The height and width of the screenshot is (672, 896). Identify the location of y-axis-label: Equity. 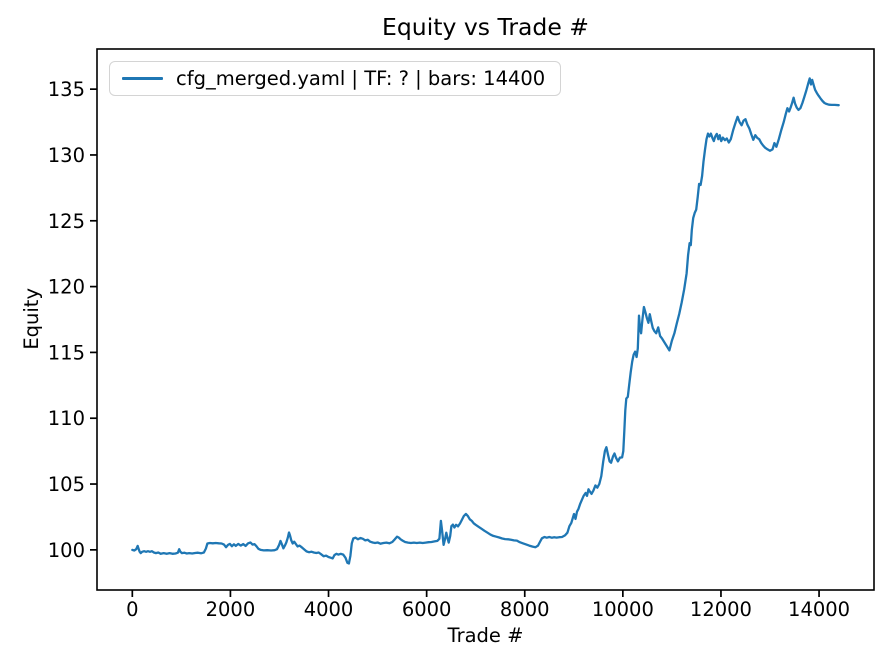
(31, 319).